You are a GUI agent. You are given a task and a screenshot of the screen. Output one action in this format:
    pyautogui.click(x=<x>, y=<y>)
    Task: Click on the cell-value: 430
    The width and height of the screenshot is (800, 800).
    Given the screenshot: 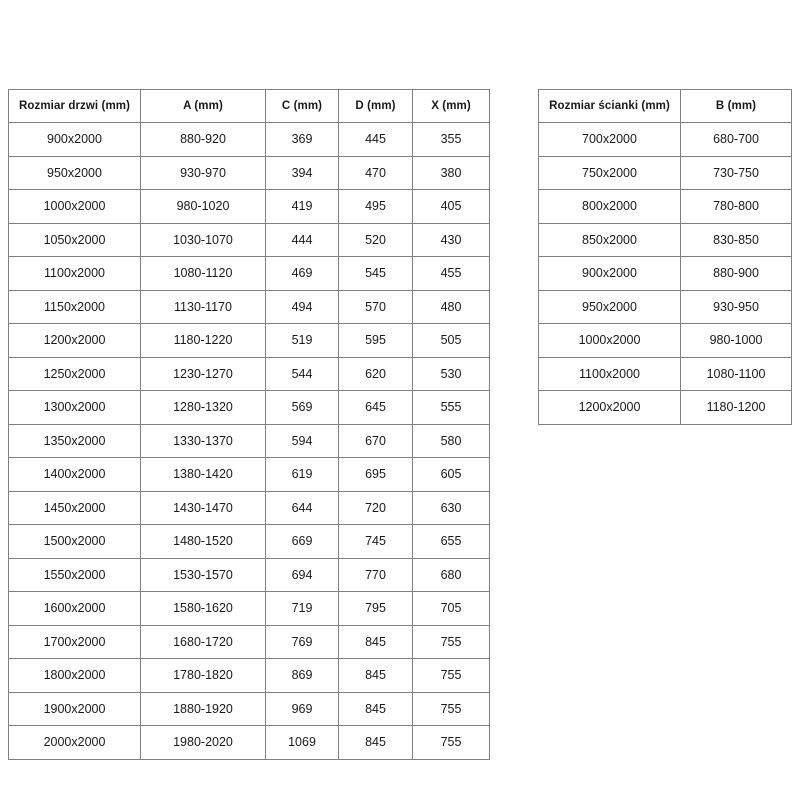 What is the action you would take?
    pyautogui.click(x=451, y=239)
    